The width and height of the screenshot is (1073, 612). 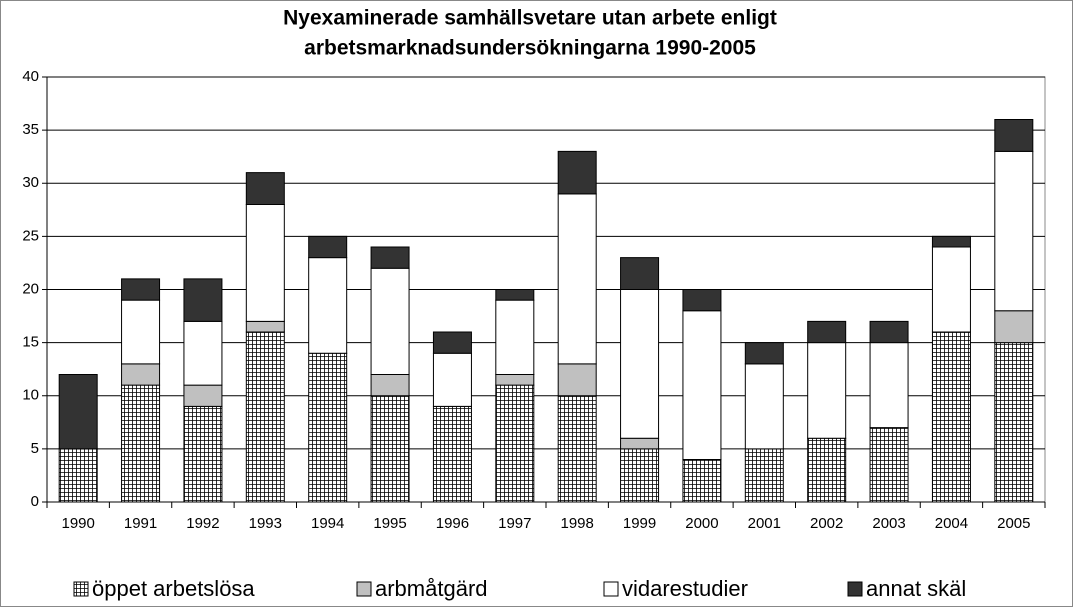 What do you see at coordinates (701, 523) in the screenshot?
I see `x-tick-label: 2000` at bounding box center [701, 523].